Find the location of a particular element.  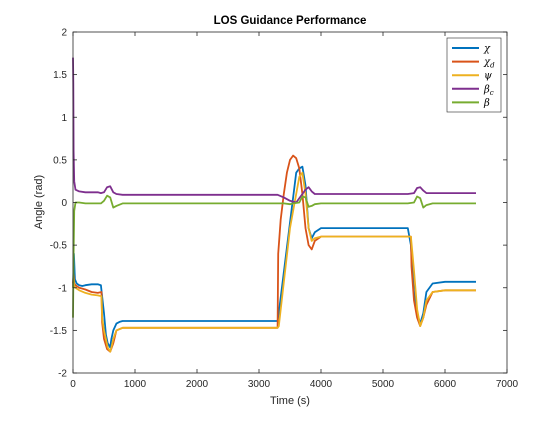

x-tick-label: 0 is located at coordinates (73, 384).